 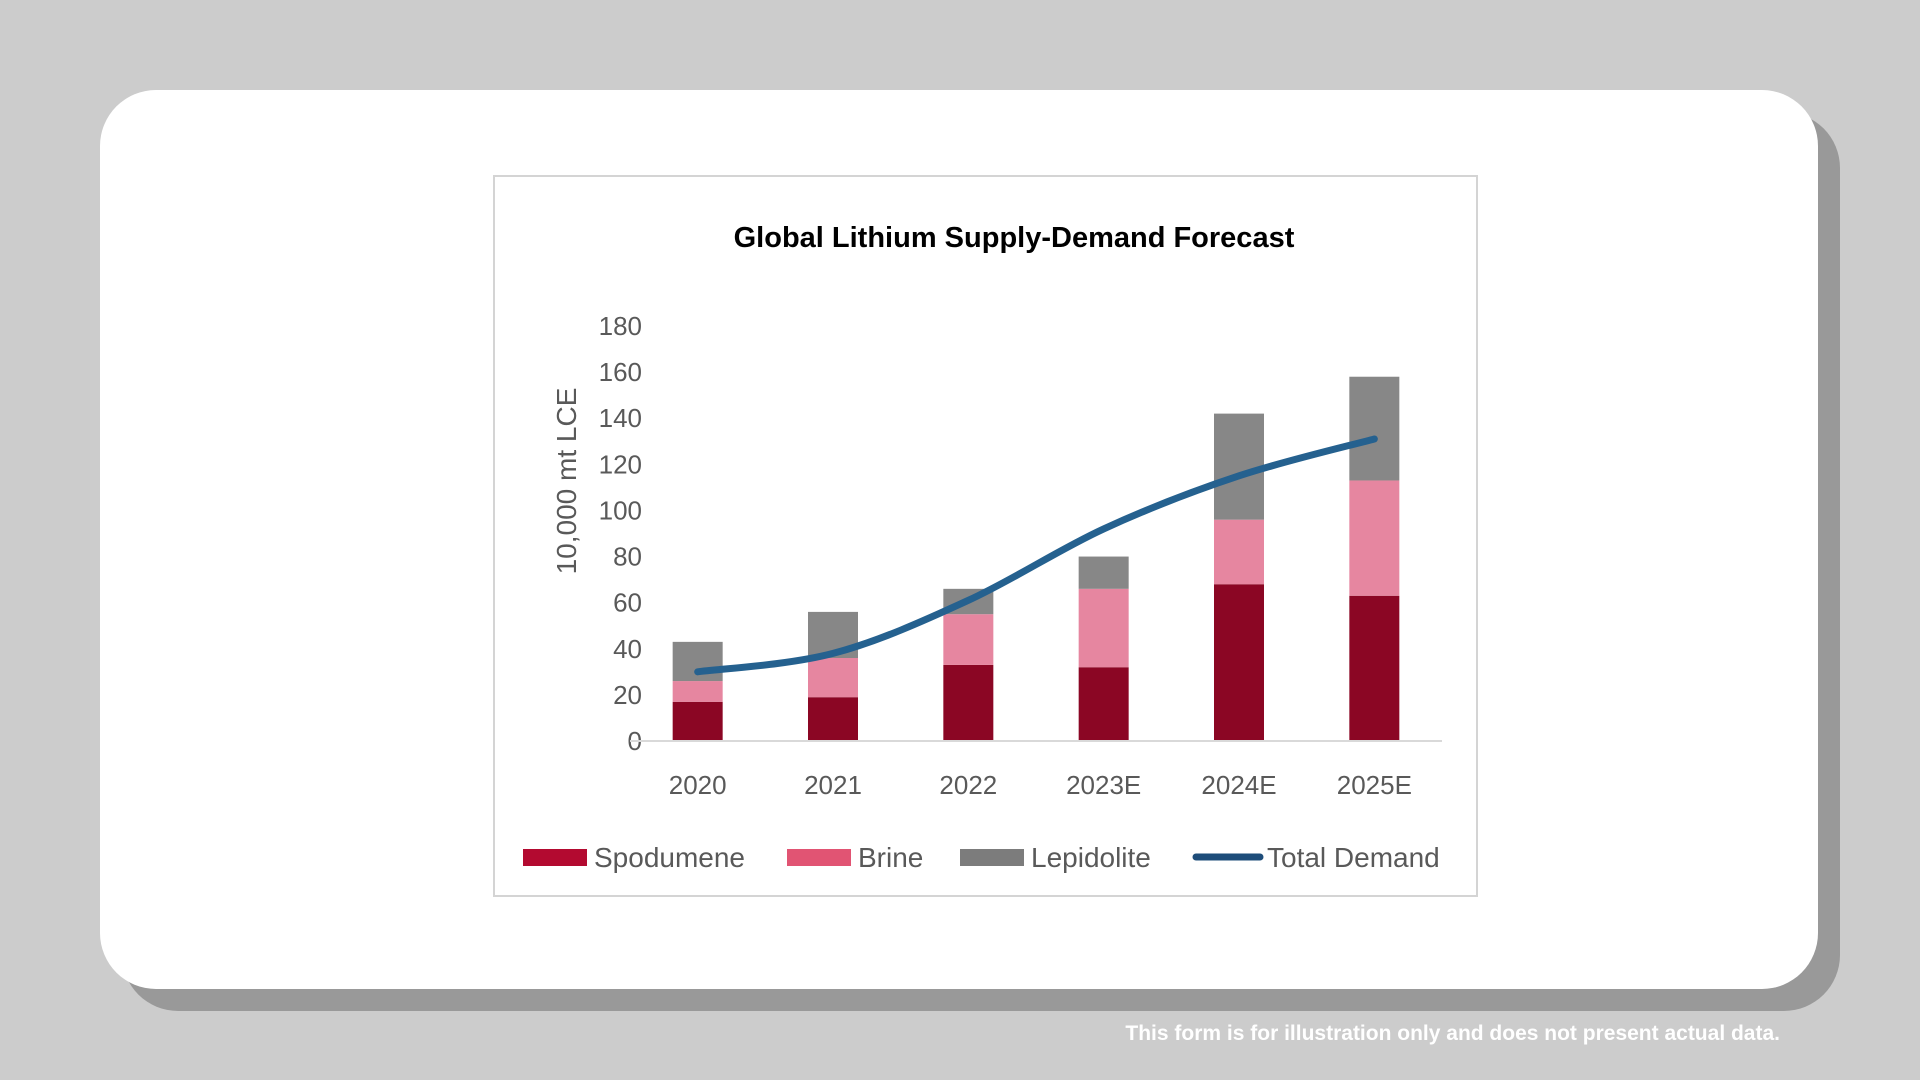 What do you see at coordinates (697, 721) in the screenshot?
I see `bar-spodumene-2020` at bounding box center [697, 721].